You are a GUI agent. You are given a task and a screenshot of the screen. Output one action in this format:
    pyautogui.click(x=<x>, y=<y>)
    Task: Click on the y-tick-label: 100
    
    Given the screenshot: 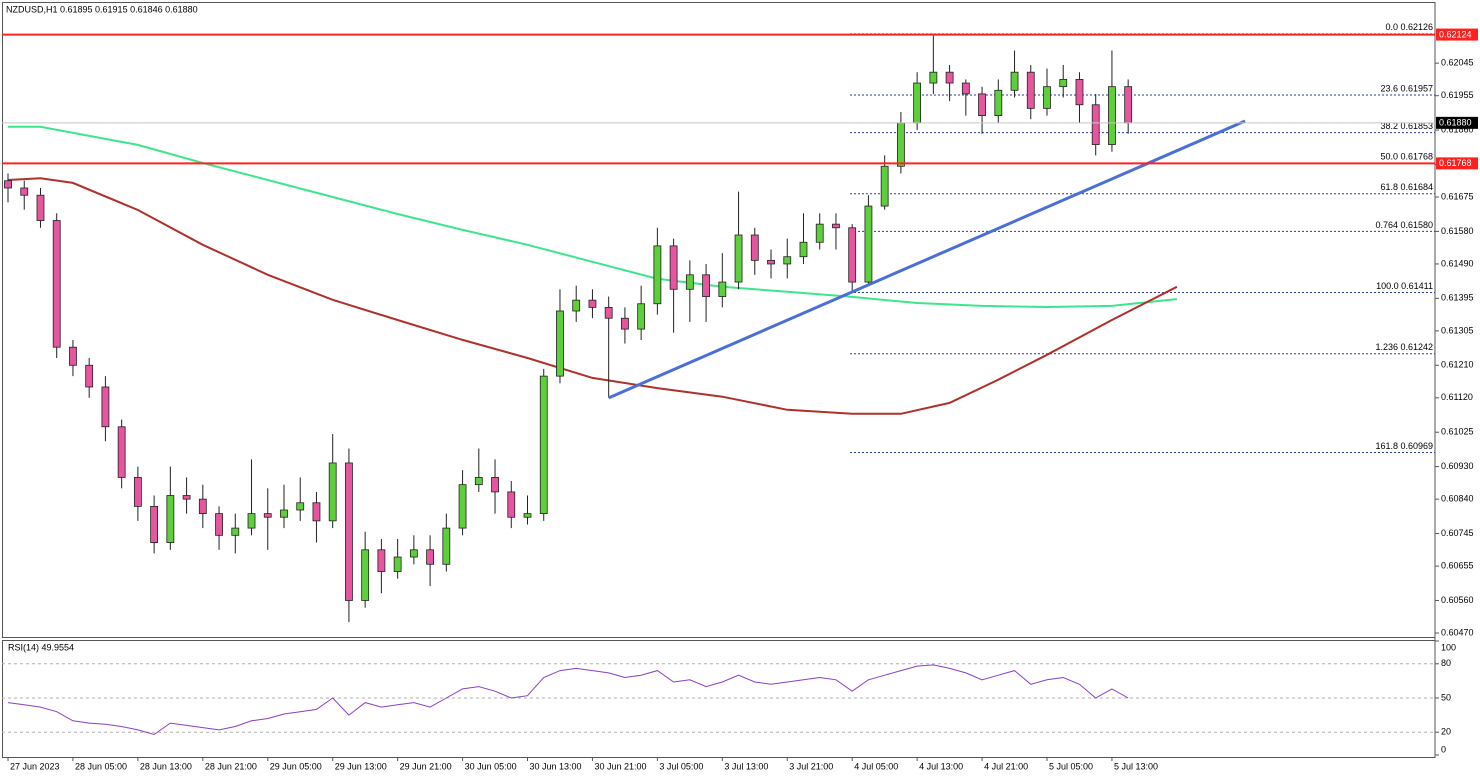 What is the action you would take?
    pyautogui.click(x=1448, y=647)
    